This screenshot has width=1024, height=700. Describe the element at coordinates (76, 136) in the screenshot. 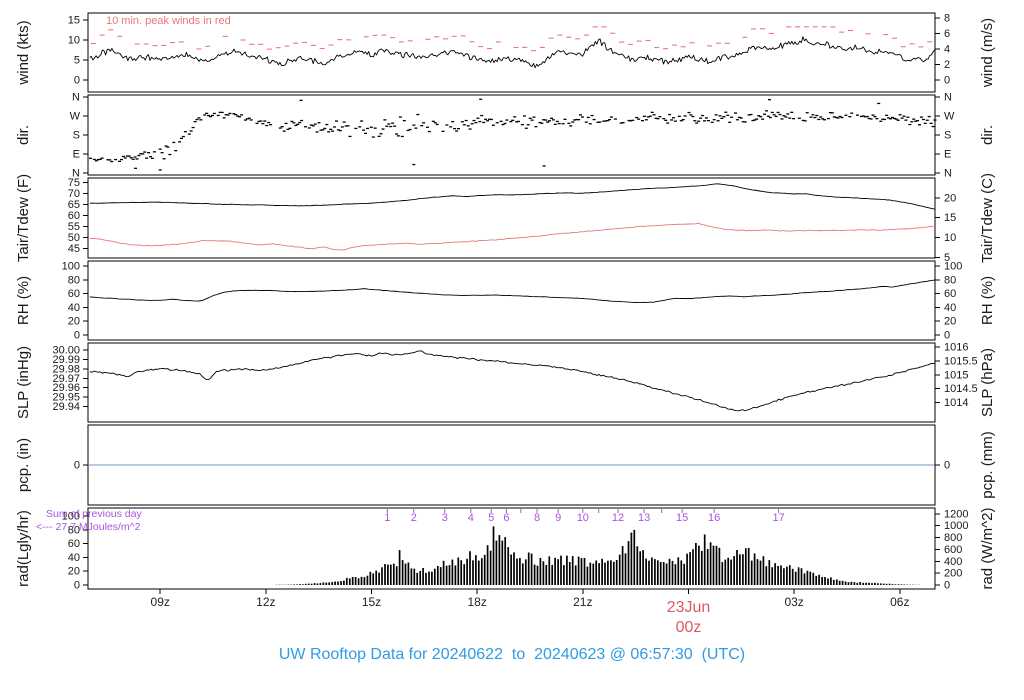

I see `dir-ytick-label-left: S` at that location.